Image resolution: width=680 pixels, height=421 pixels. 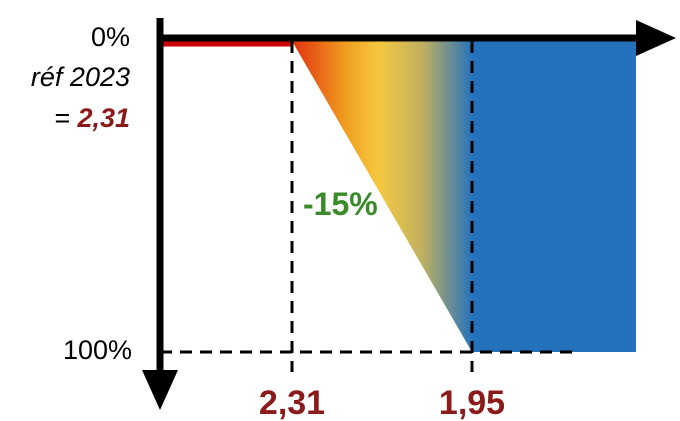 I want to click on reference-label: réf 2023, so click(x=80, y=77).